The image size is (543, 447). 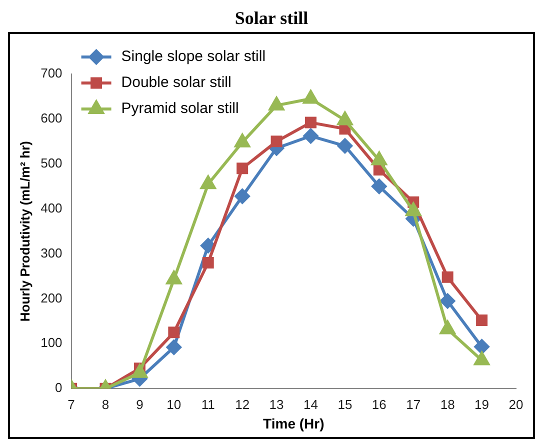 What do you see at coordinates (51, 73) in the screenshot?
I see `y-tick-label: 700` at bounding box center [51, 73].